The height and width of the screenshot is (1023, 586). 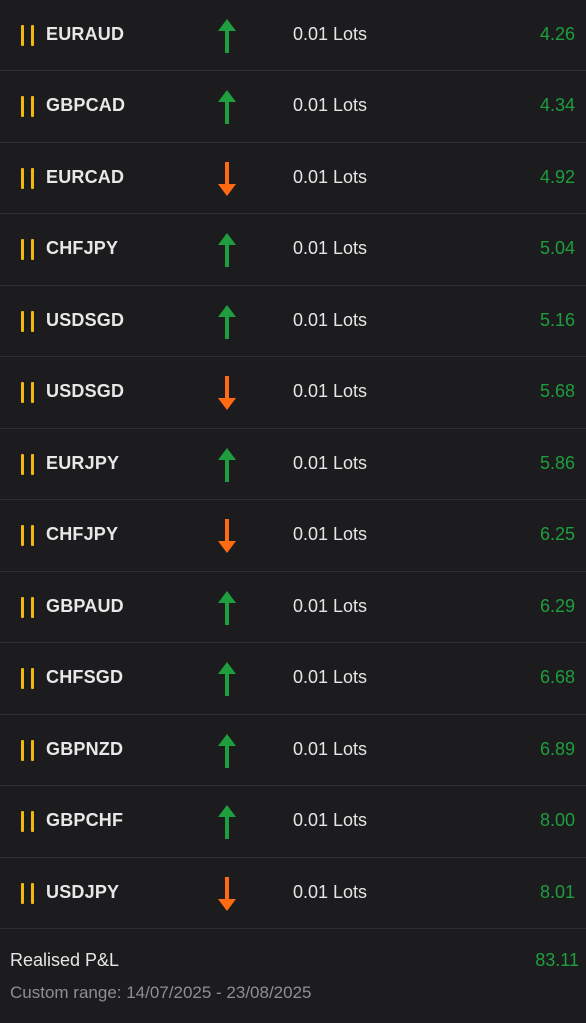 I want to click on date-range-label: Custom range: 14/07/2025 - 23/08/2025, so click(x=161, y=992).